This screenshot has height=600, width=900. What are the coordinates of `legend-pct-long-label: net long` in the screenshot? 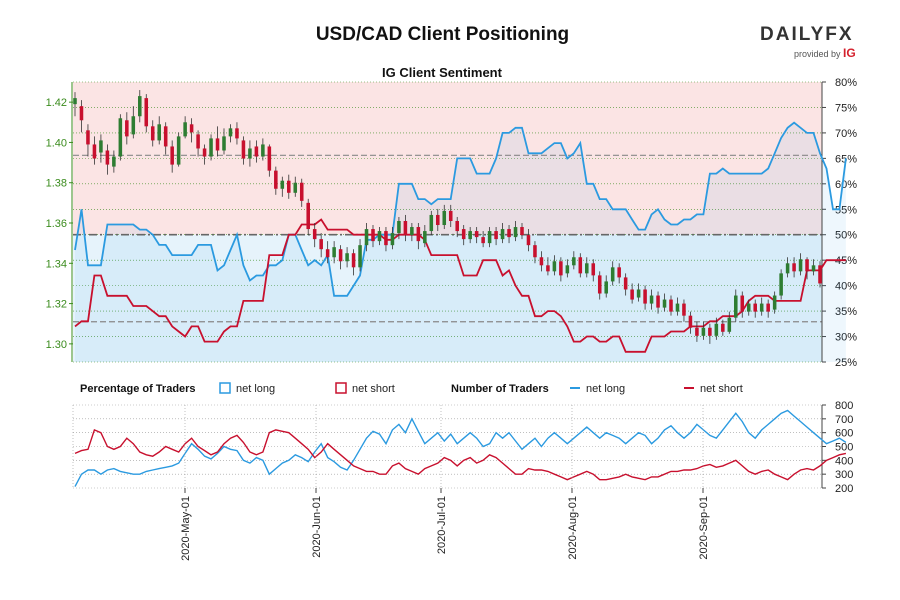 It's located at (255, 389).